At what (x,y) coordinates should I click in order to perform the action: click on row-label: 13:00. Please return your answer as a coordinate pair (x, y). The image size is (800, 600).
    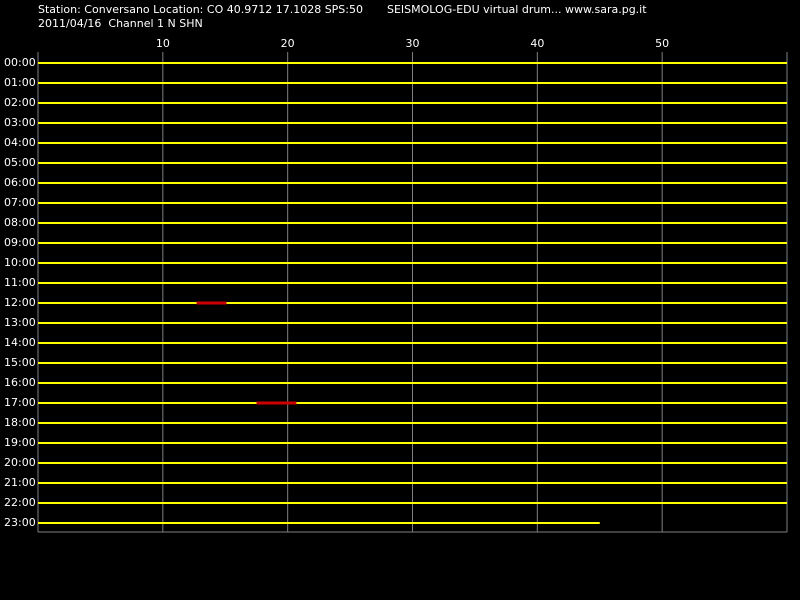
    Looking at the image, I should click on (20, 322).